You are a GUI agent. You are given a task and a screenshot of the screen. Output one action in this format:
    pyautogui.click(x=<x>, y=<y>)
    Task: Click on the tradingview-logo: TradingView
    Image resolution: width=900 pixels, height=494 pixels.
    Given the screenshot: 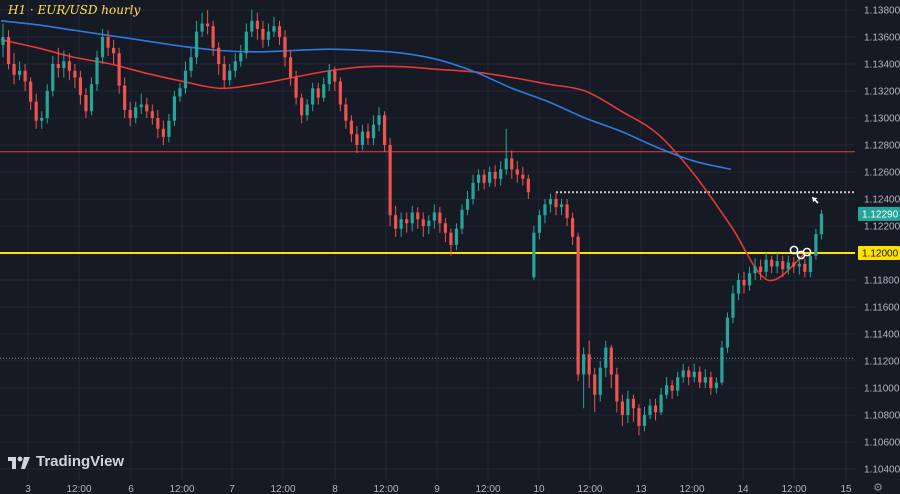 What is the action you would take?
    pyautogui.click(x=66, y=461)
    